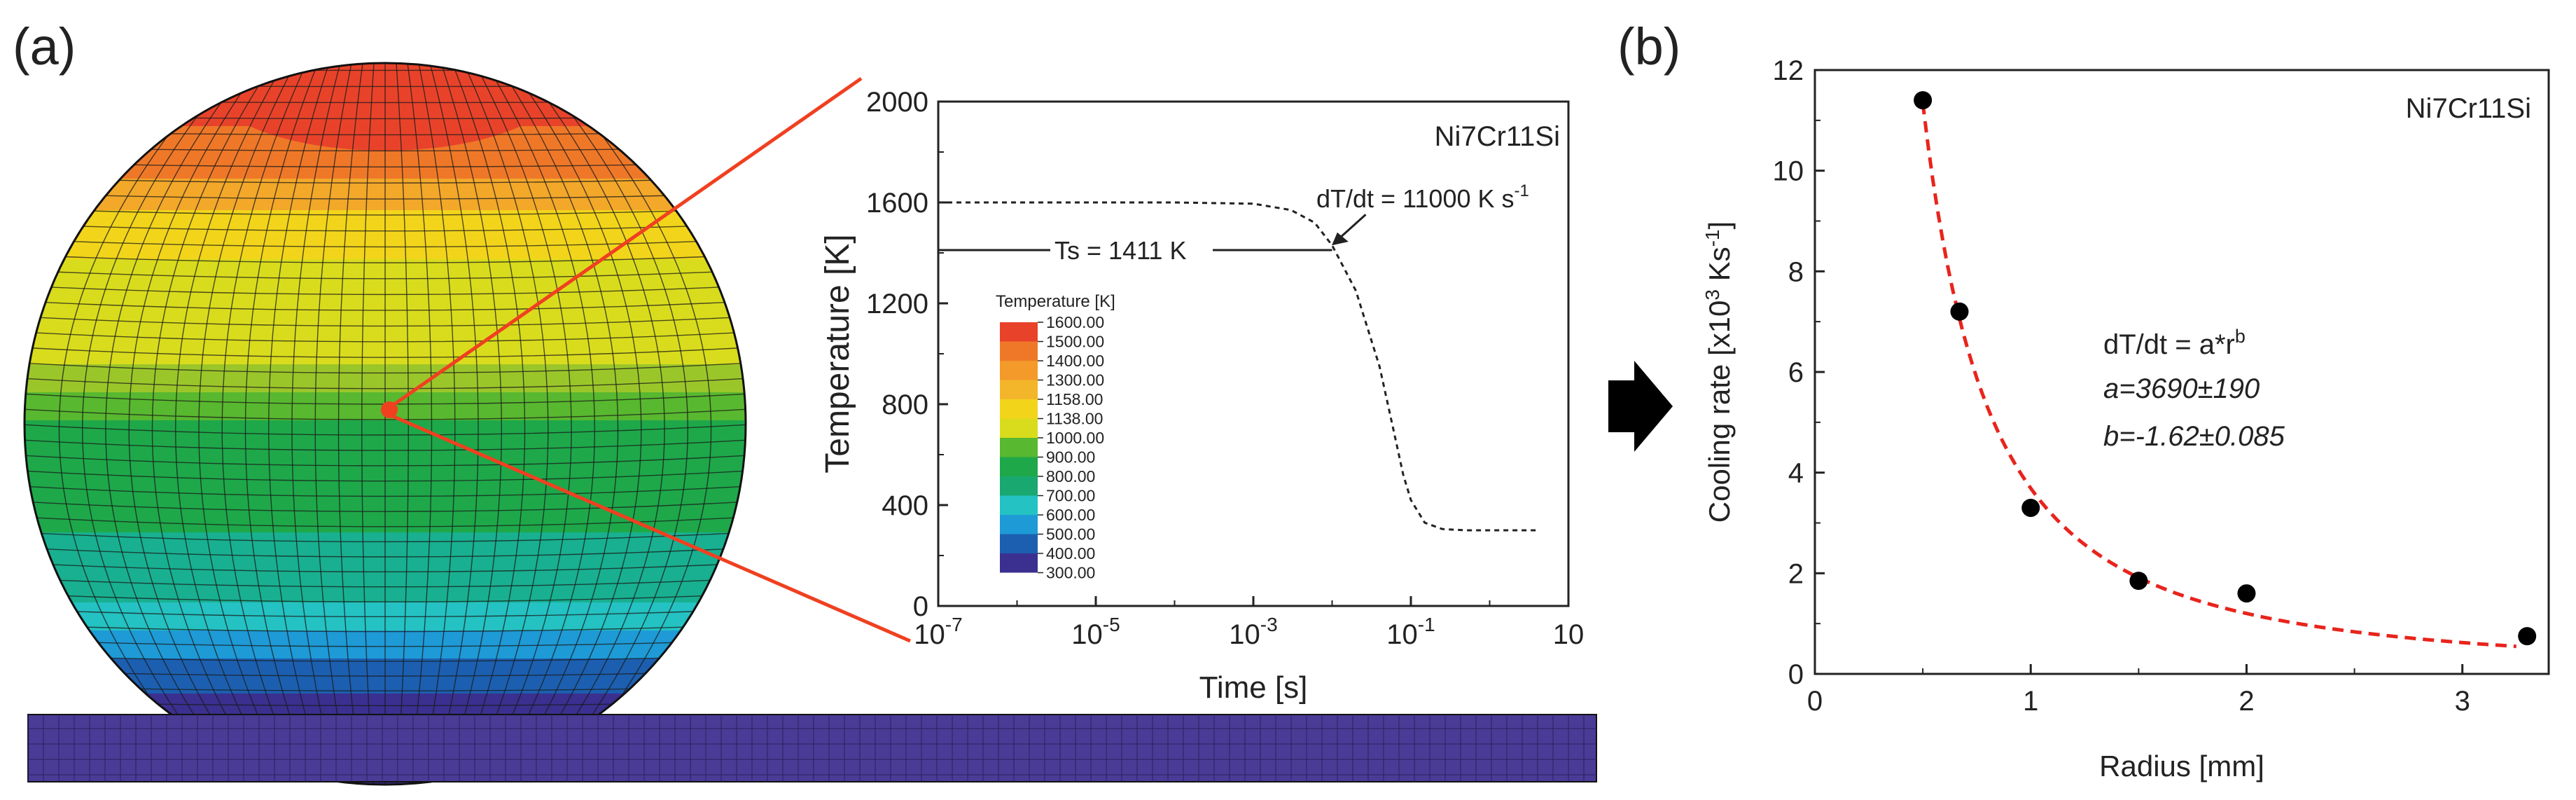  What do you see at coordinates (1796, 271) in the screenshot?
I see `y-tick-label: 8` at bounding box center [1796, 271].